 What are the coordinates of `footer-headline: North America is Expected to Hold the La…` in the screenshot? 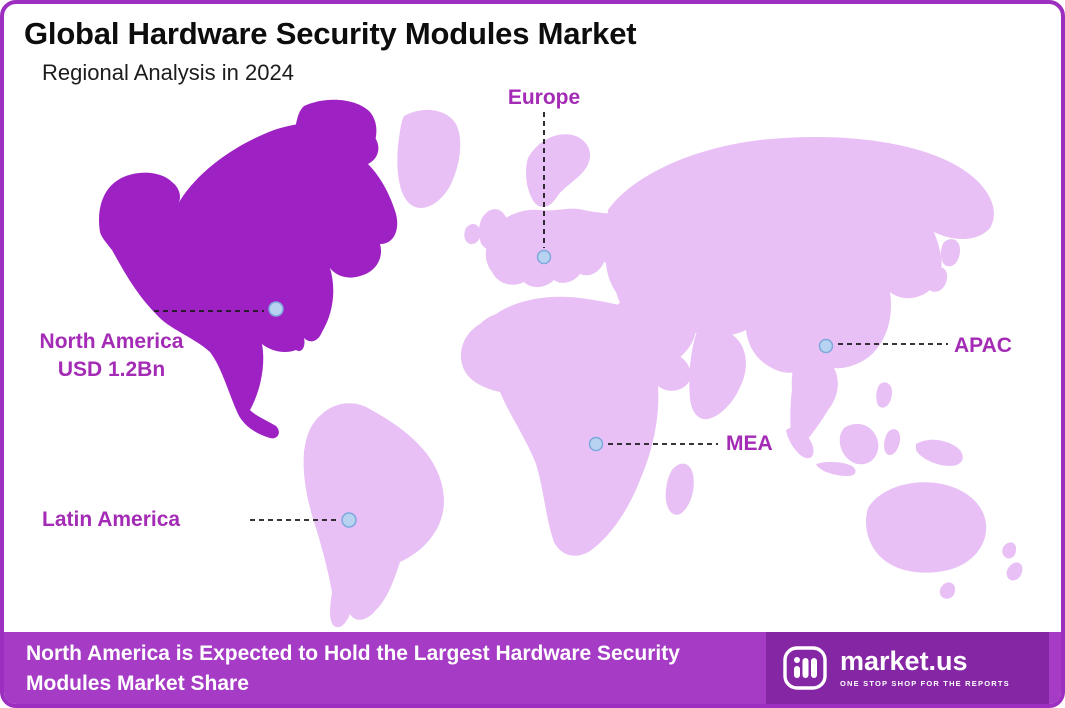 It's located at (353, 669).